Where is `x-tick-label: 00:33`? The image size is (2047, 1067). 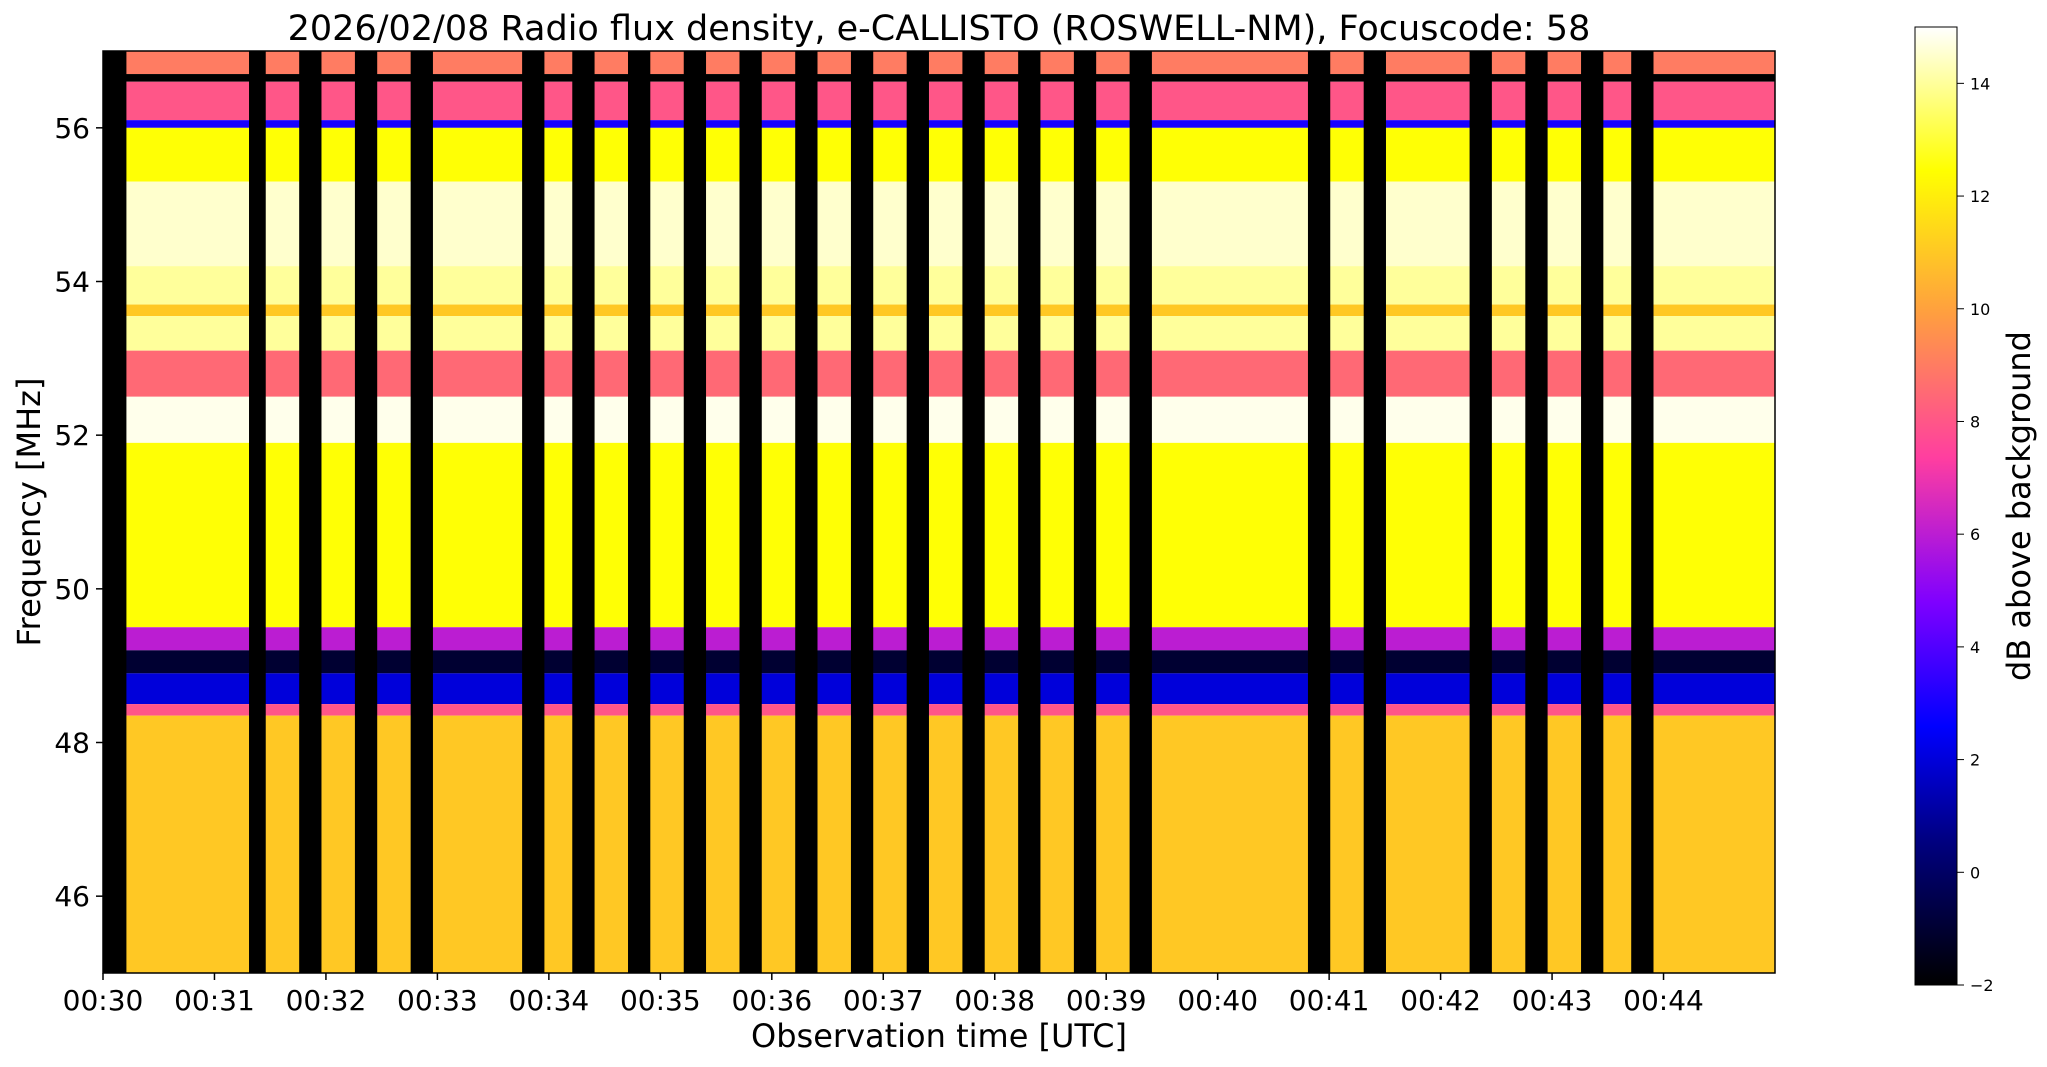 x-tick-label: 00:33 is located at coordinates (437, 1000).